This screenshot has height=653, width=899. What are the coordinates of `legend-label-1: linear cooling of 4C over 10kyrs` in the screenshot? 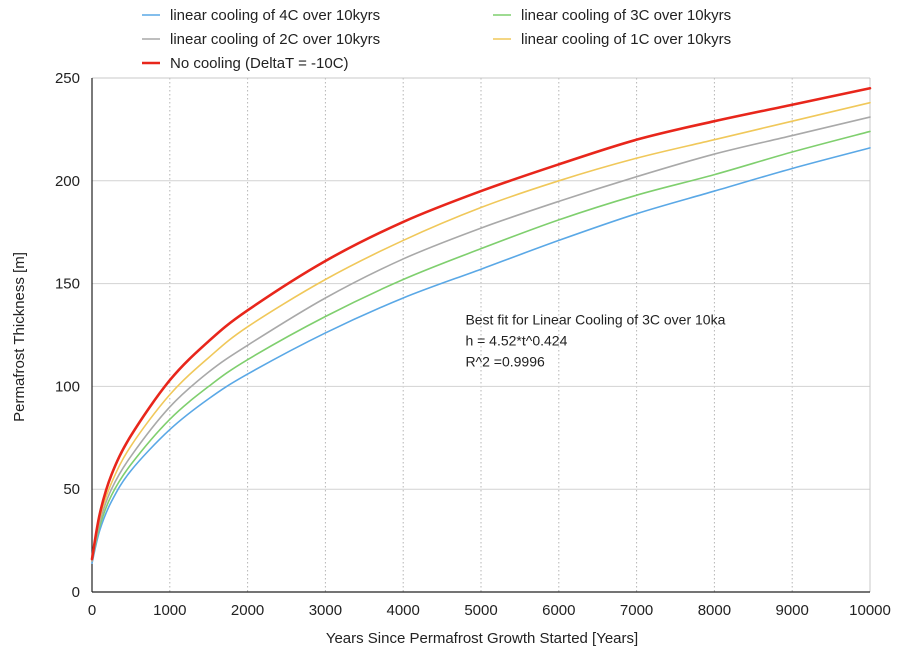 It's located at (275, 15).